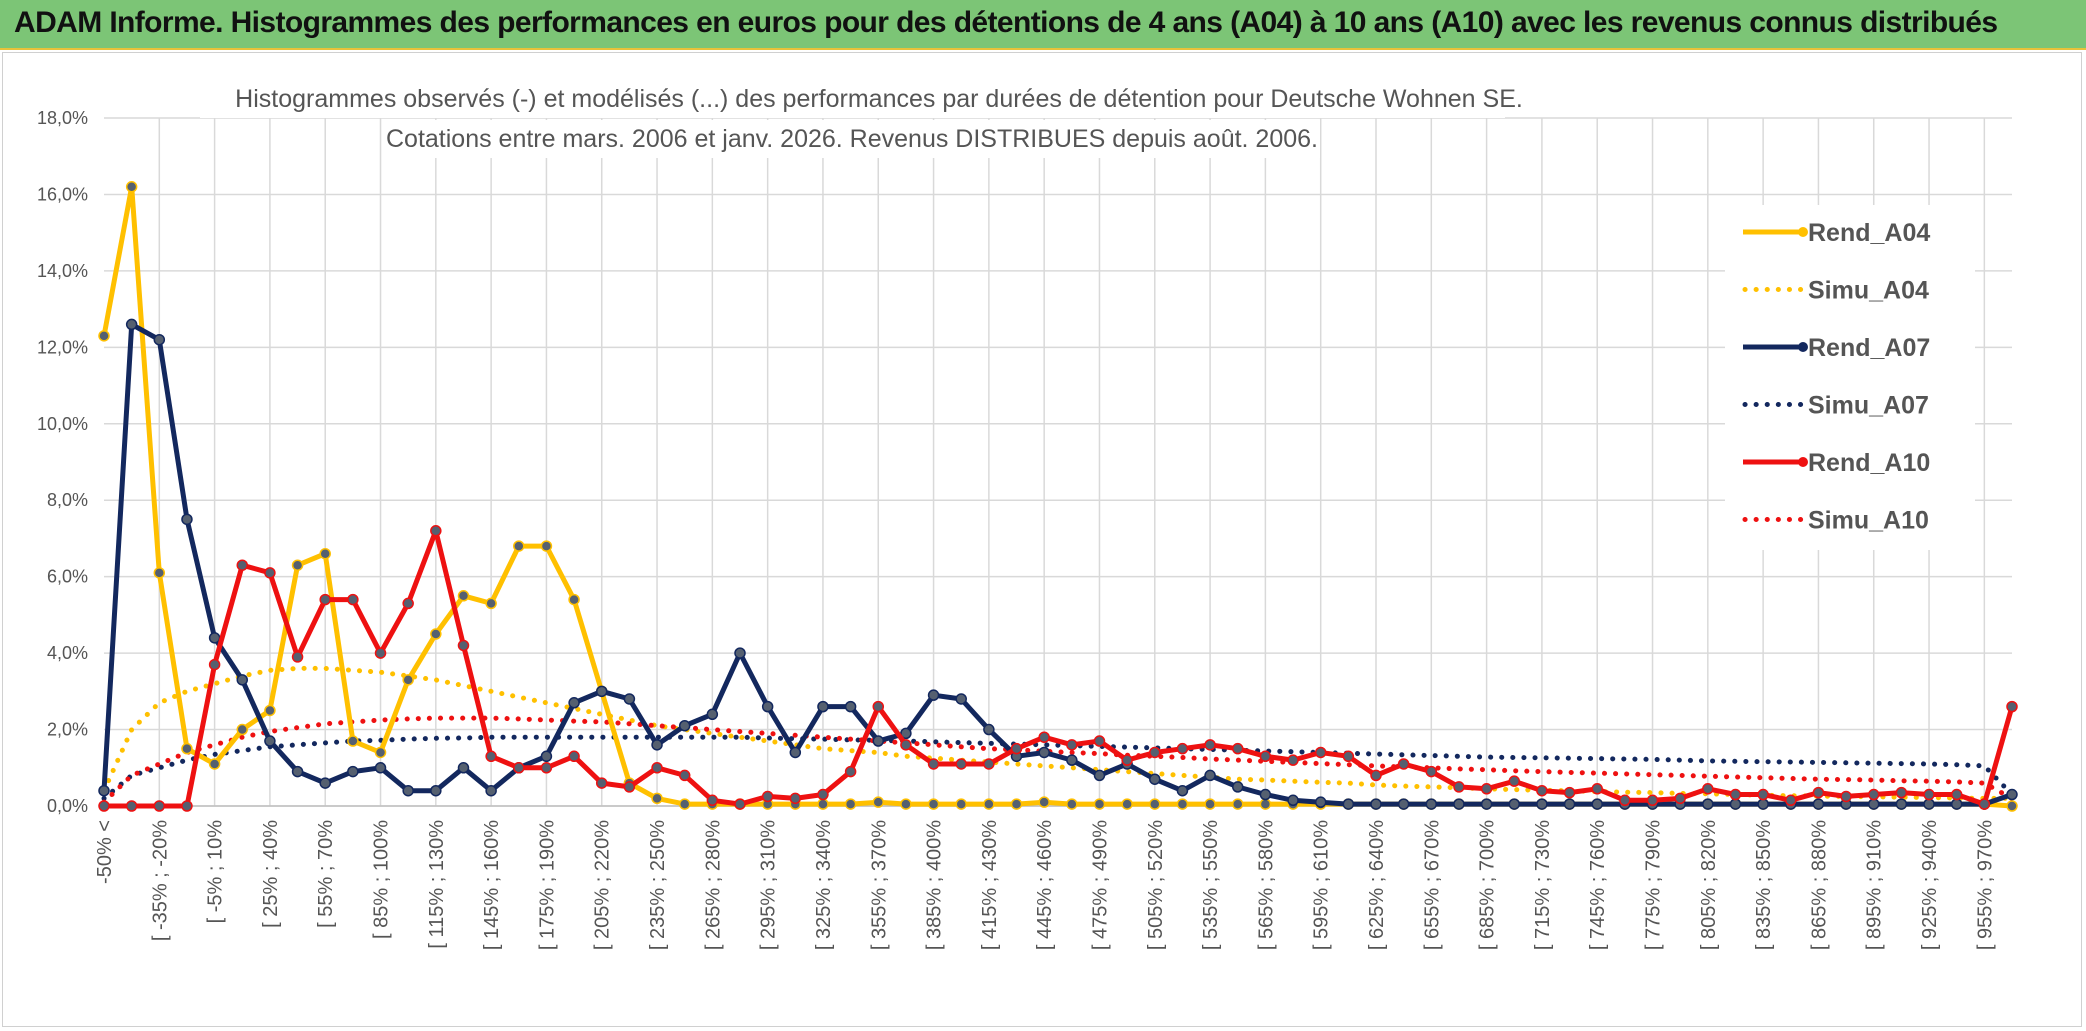 Image resolution: width=2086 pixels, height=1031 pixels. I want to click on x-tick-label: [ 145% ; 160%, so click(492, 885).